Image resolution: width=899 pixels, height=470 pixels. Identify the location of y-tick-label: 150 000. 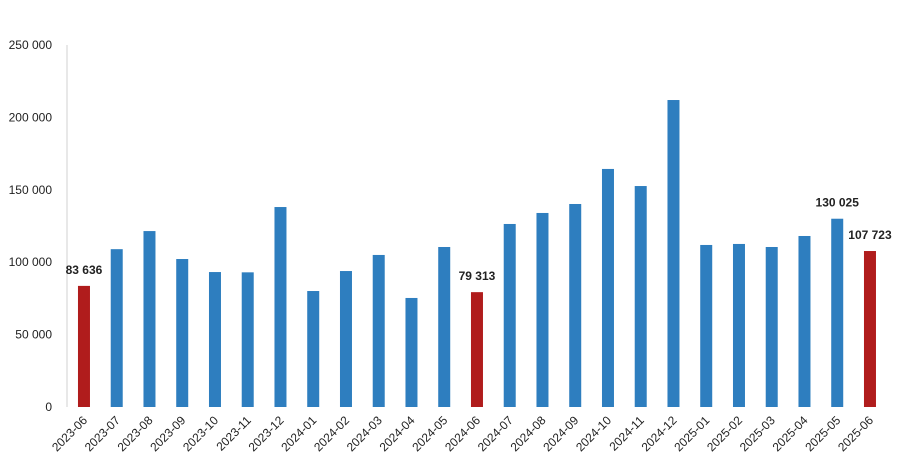
(31, 190).